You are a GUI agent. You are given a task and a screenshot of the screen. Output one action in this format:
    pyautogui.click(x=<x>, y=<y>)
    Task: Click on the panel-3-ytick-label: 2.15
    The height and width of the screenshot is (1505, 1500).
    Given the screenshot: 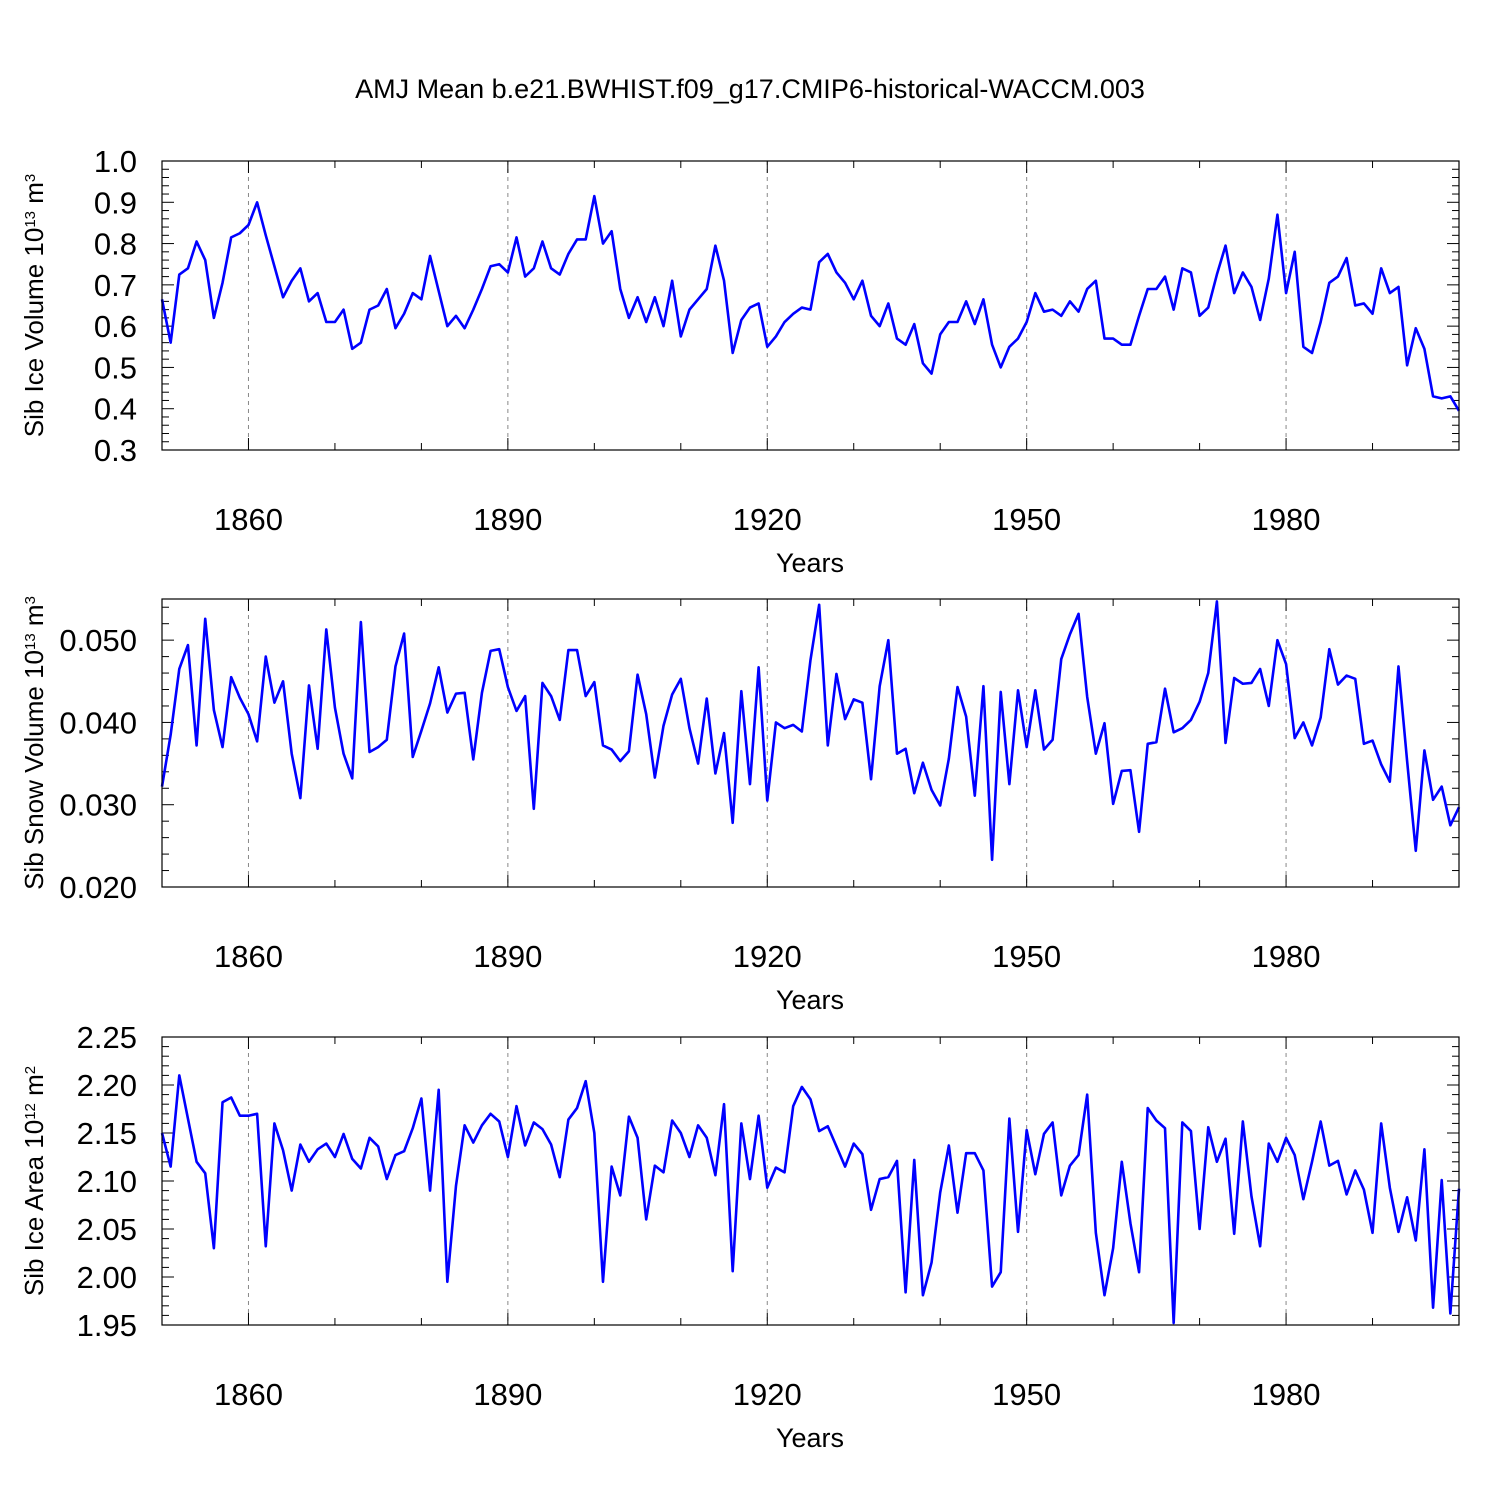 What is the action you would take?
    pyautogui.click(x=107, y=1133)
    